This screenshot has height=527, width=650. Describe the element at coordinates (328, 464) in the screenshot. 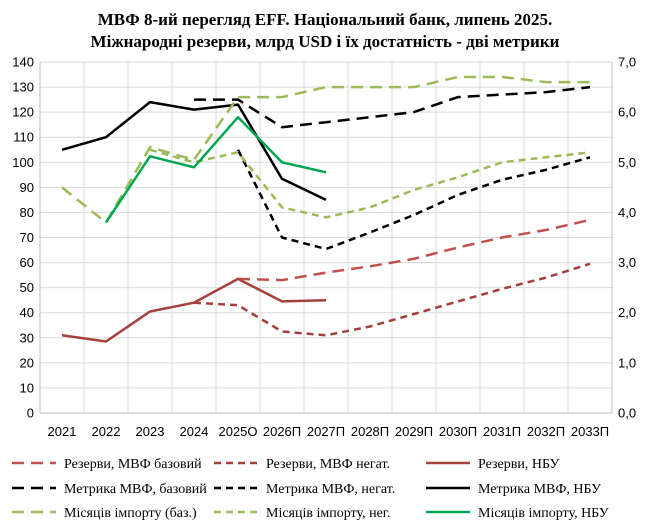

I see `legend-label-res_neg: Резерви, МВФ негат.` at that location.